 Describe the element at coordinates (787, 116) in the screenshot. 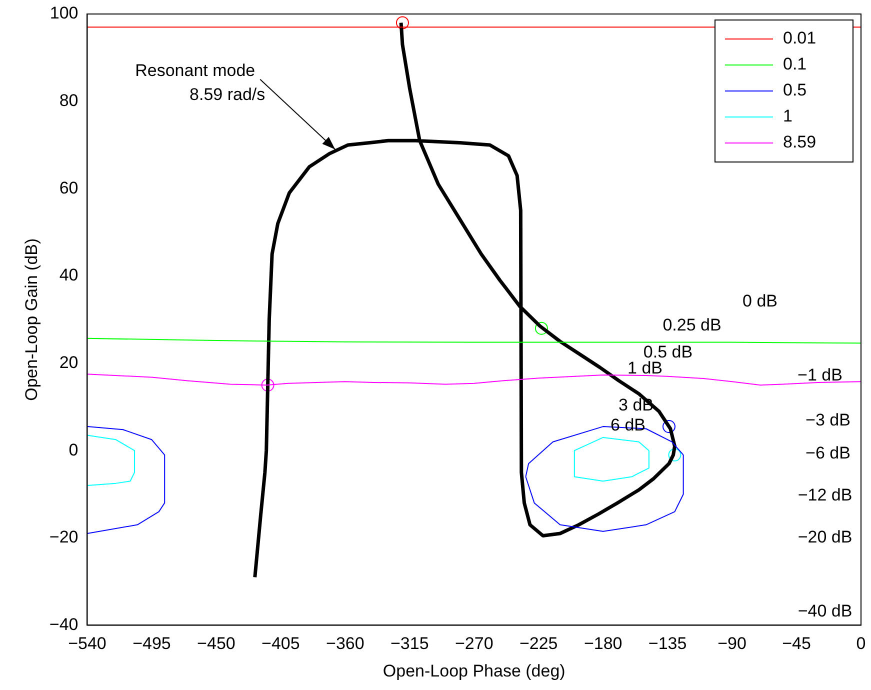

I see `legend-label: 1` at that location.